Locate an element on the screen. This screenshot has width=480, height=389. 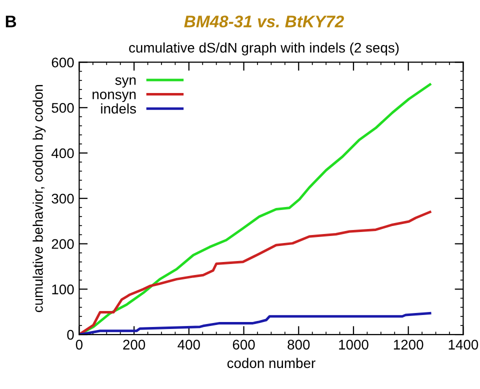
legend-label: nonsyn is located at coordinates (114, 97).